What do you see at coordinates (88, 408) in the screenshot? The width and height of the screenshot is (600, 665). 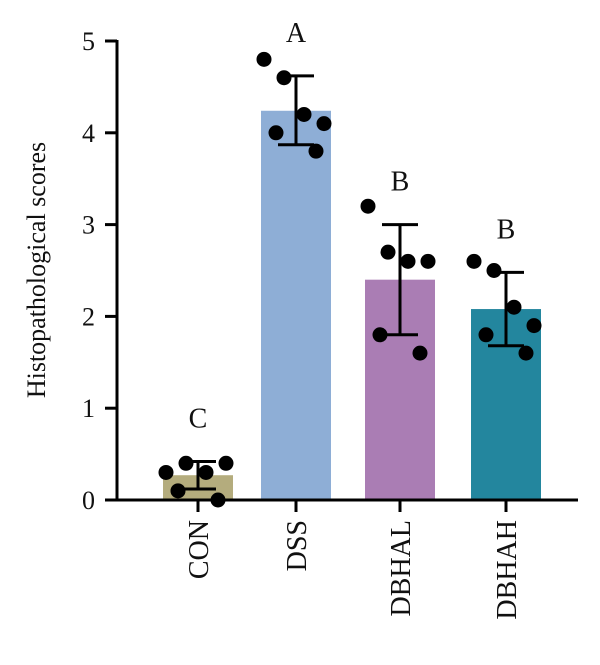 I see `y-tick-label: 1` at bounding box center [88, 408].